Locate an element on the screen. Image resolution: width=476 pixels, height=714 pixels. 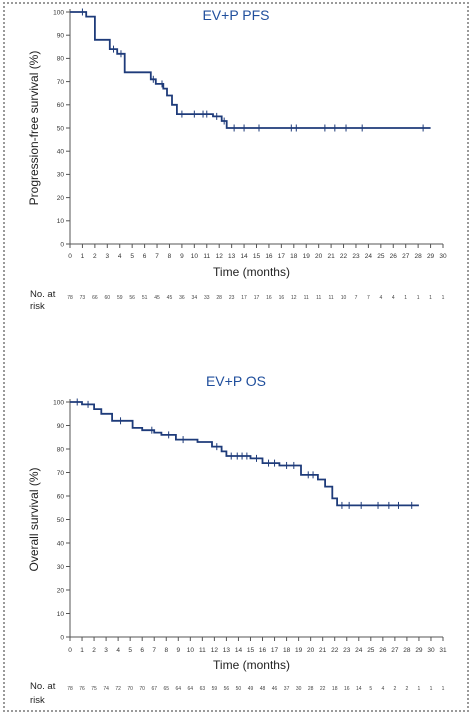
chart-2-at-risk-count: 50 is located at coordinates (239, 689).